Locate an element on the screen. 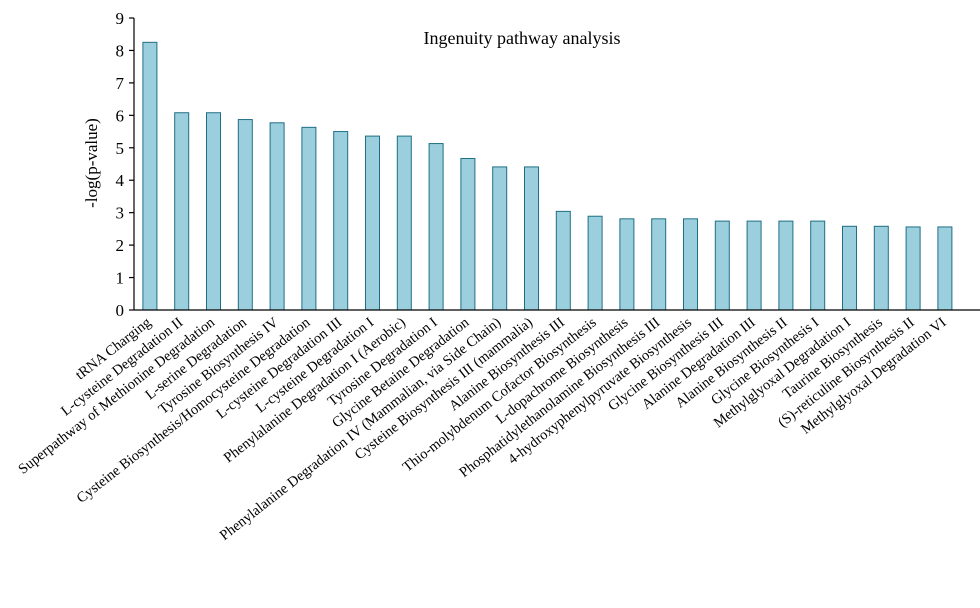  y-tick-label: 9 is located at coordinates (120, 18).